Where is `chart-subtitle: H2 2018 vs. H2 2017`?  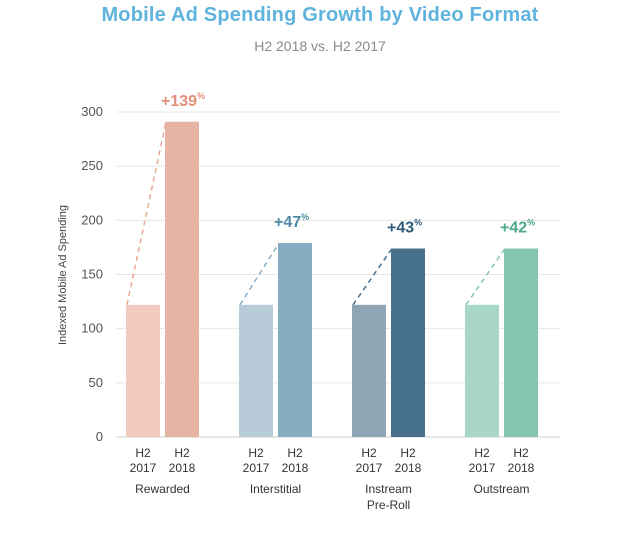 chart-subtitle: H2 2018 vs. H2 2017 is located at coordinates (320, 46).